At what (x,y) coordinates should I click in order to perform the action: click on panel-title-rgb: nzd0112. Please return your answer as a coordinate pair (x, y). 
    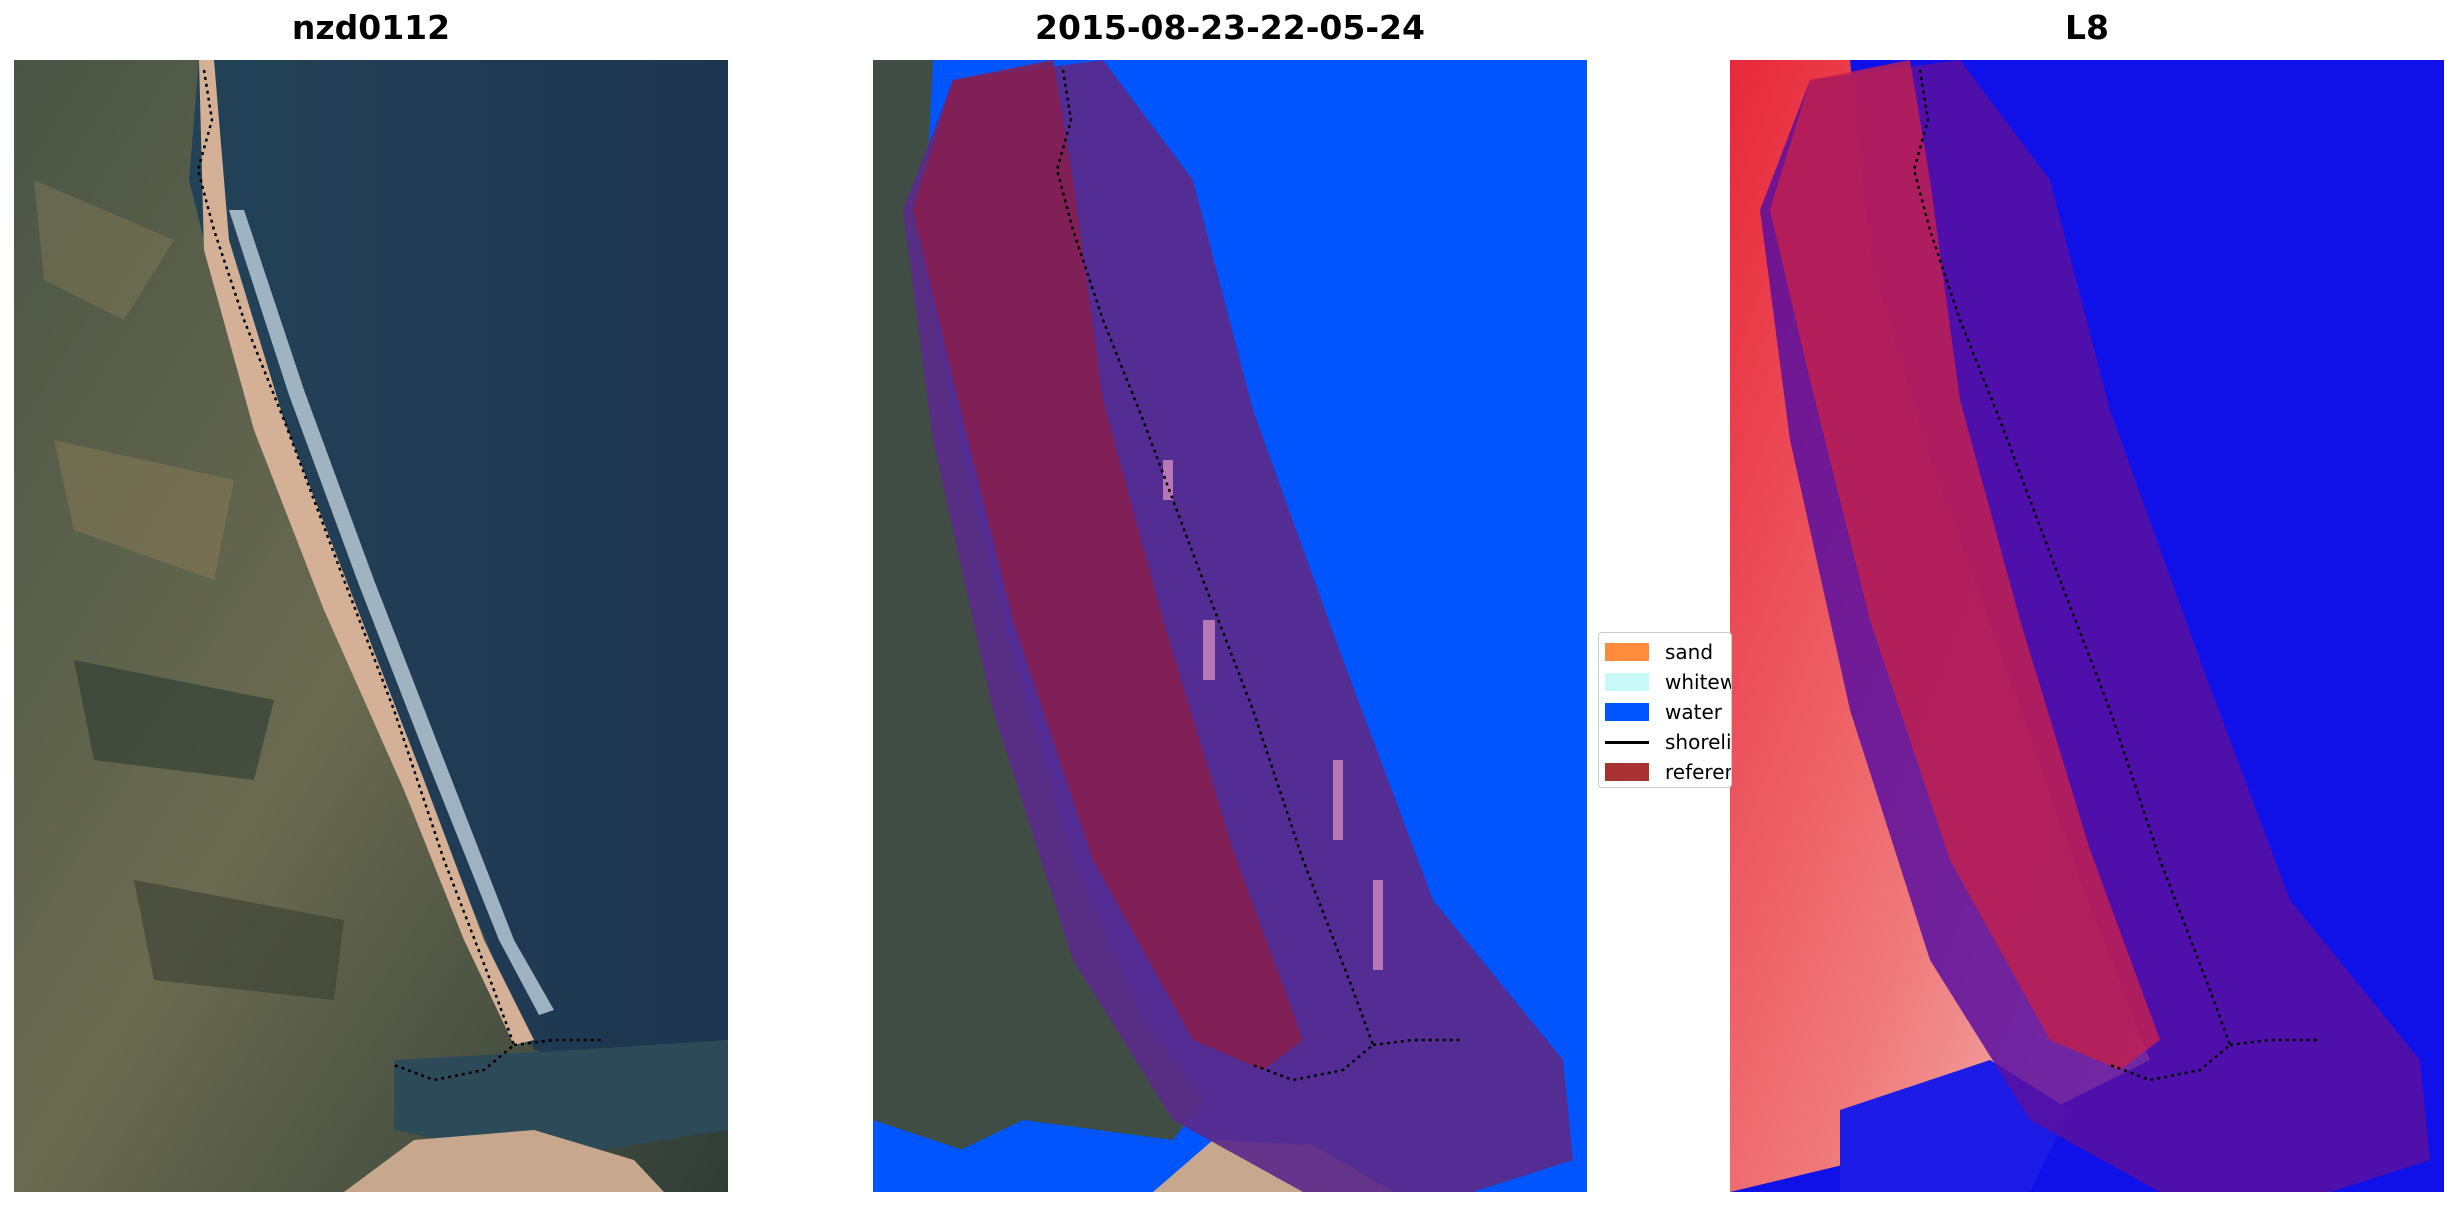
    Looking at the image, I should click on (371, 27).